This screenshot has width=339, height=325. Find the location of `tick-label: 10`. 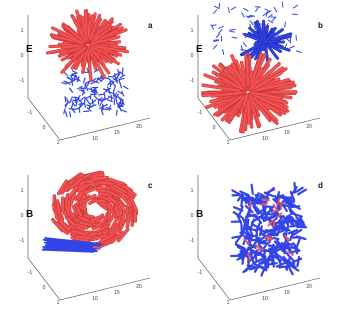

tick-label: 10 is located at coordinates (265, 139).